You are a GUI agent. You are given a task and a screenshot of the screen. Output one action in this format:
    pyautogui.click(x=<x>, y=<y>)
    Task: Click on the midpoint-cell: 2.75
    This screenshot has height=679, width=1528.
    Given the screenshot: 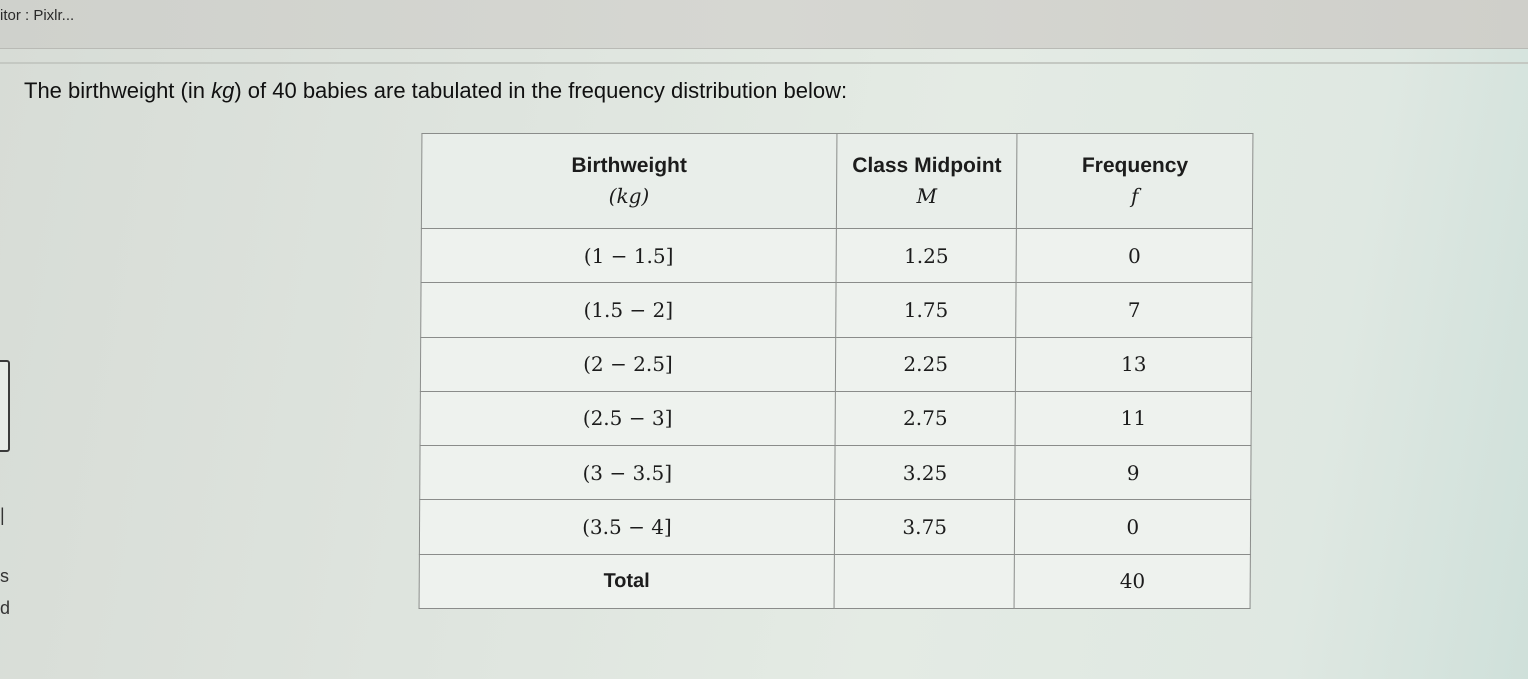 What is the action you would take?
    pyautogui.click(x=925, y=418)
    